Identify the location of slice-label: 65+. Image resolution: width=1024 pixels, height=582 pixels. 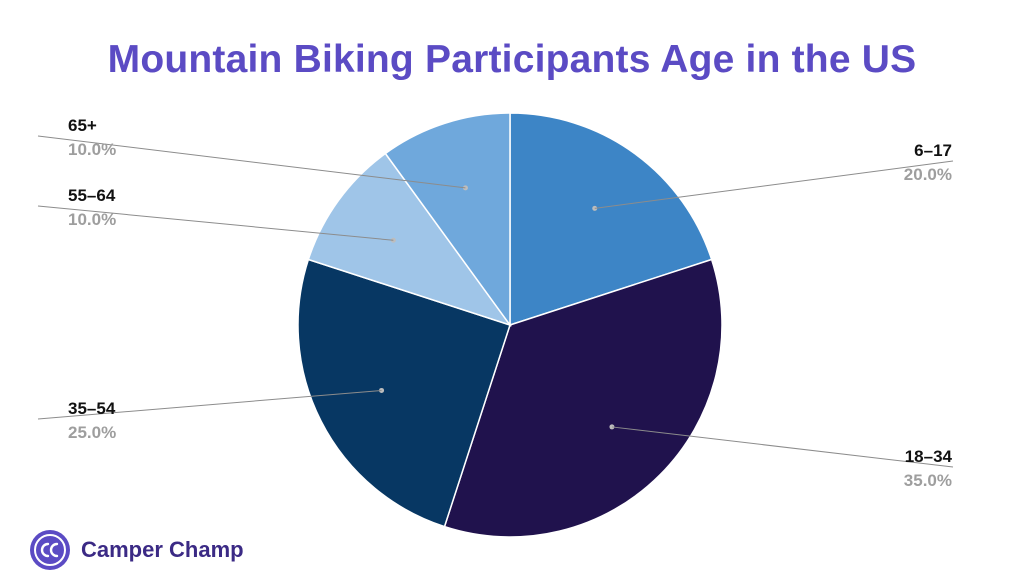
(82, 125).